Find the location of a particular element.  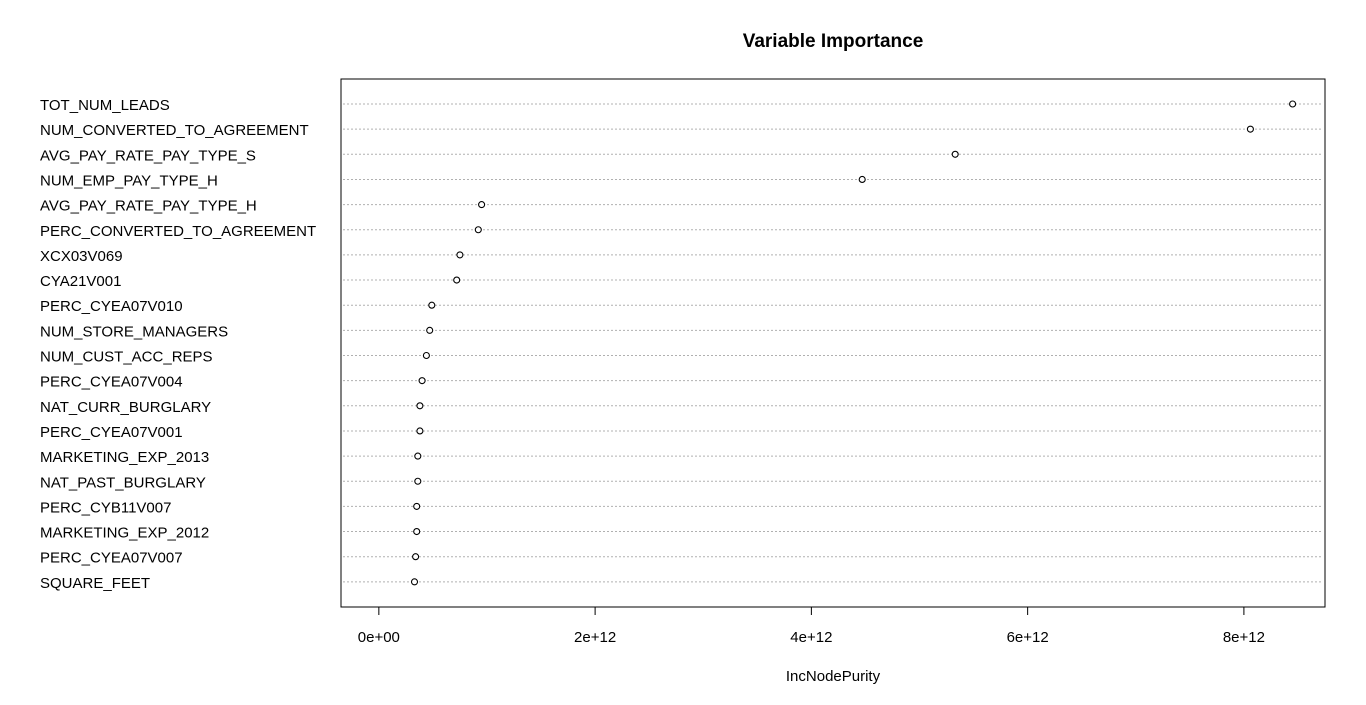

y-tick-label: PERC_CONVERTED_TO_AGREEMENT is located at coordinates (178, 231).